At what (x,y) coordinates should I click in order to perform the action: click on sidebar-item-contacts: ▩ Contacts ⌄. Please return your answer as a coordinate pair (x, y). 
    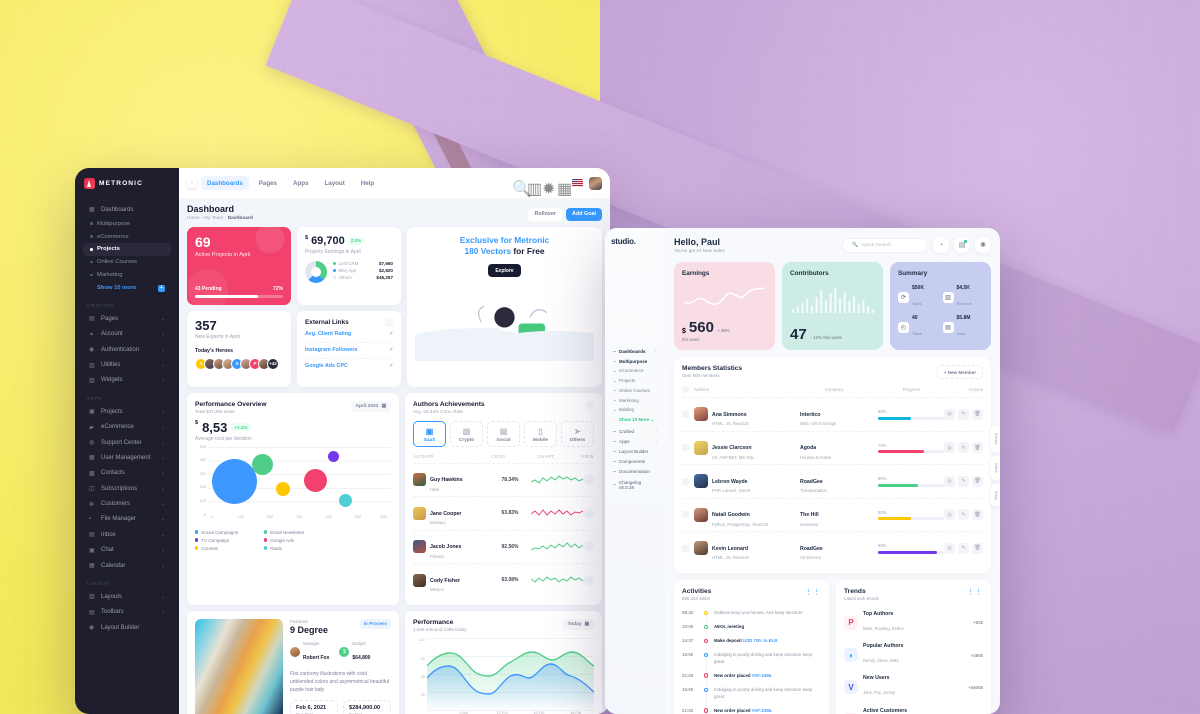
    Looking at the image, I should click on (127, 473).